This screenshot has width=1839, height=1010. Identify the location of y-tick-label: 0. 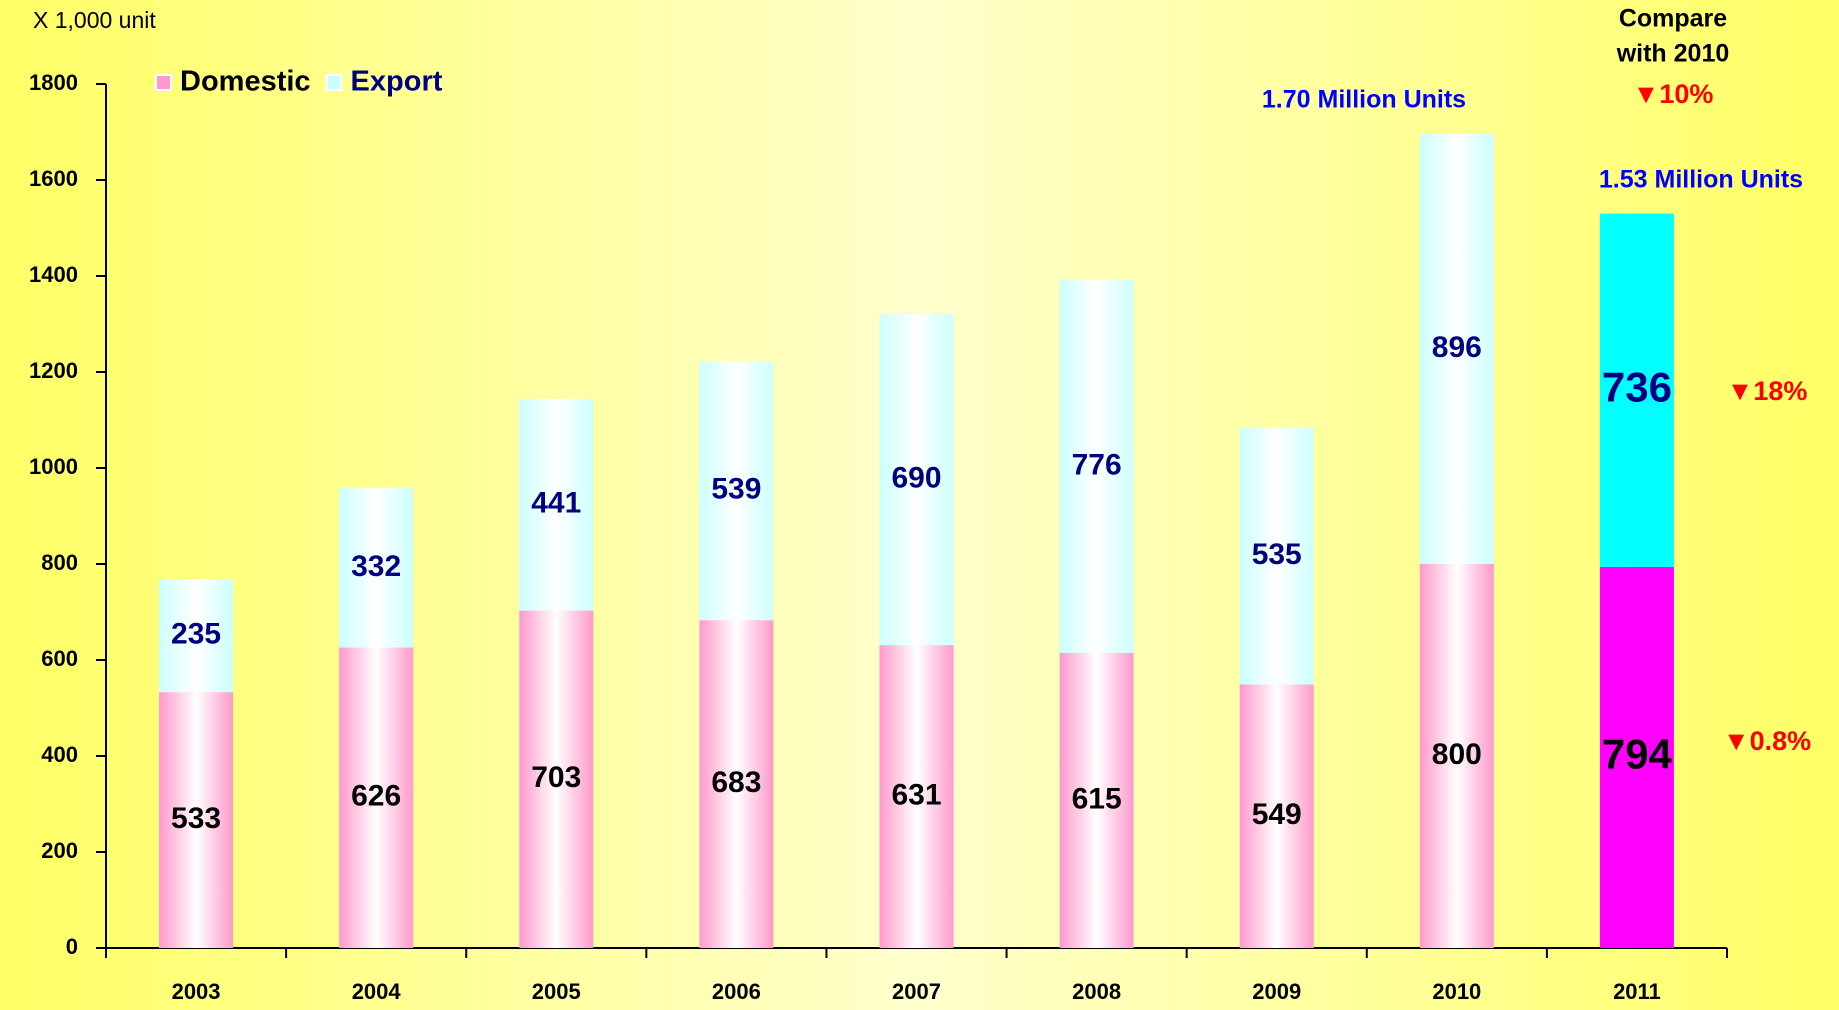
(72, 946).